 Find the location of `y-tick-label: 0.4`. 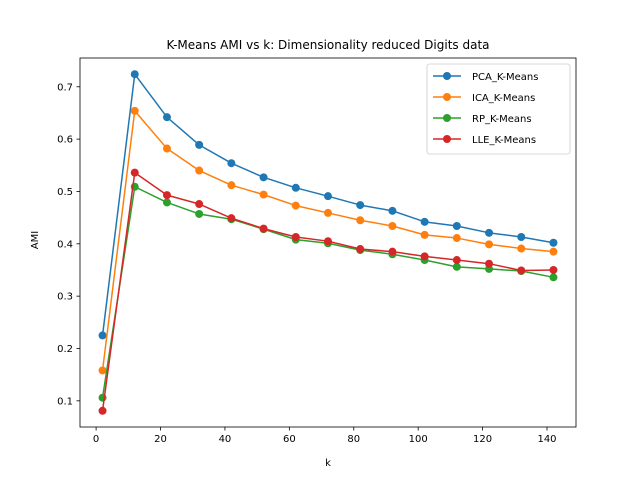

y-tick-label: 0.4 is located at coordinates (65, 244).